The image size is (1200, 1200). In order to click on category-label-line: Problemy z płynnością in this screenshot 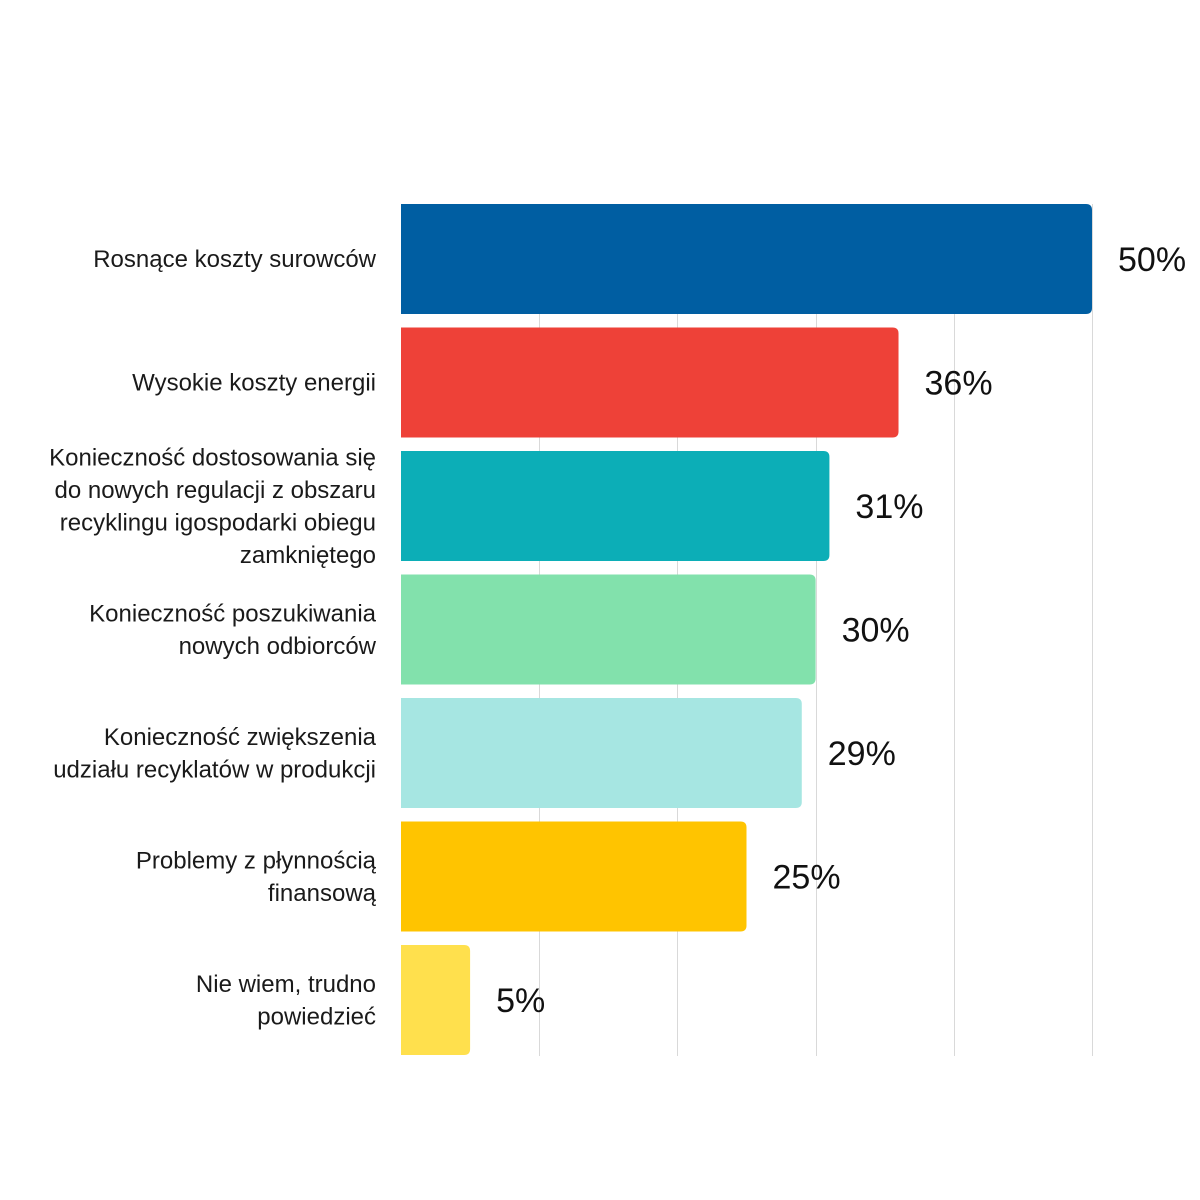, I will do `click(256, 860)`.